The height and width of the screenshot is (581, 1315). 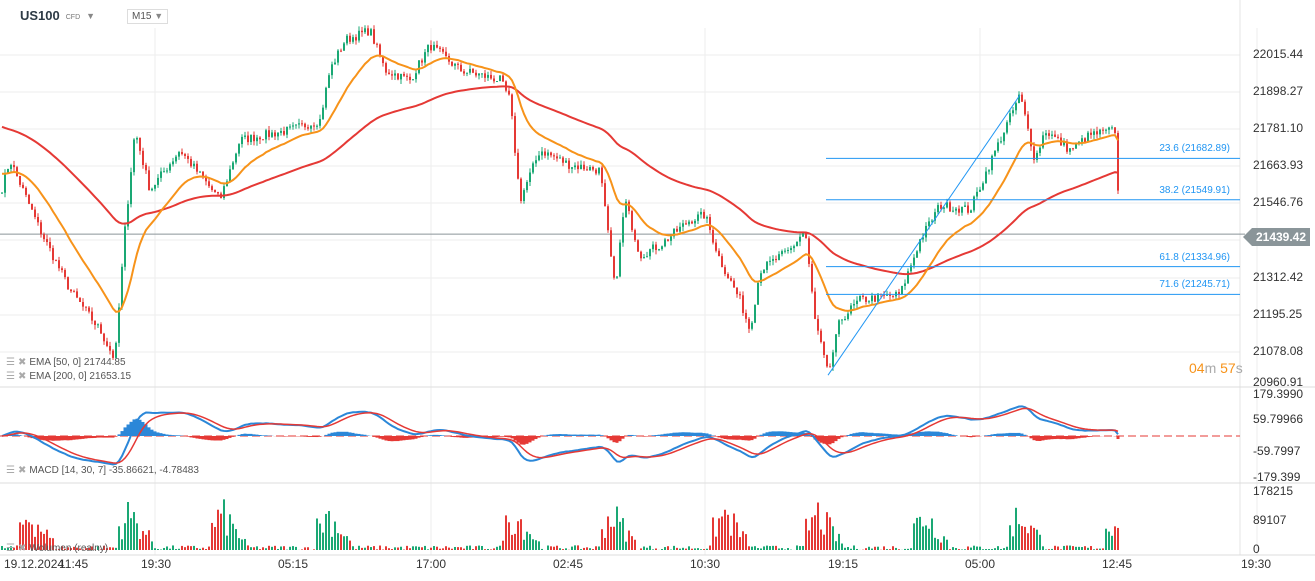 I want to click on macd-tick: -59.7997, so click(x=1277, y=451).